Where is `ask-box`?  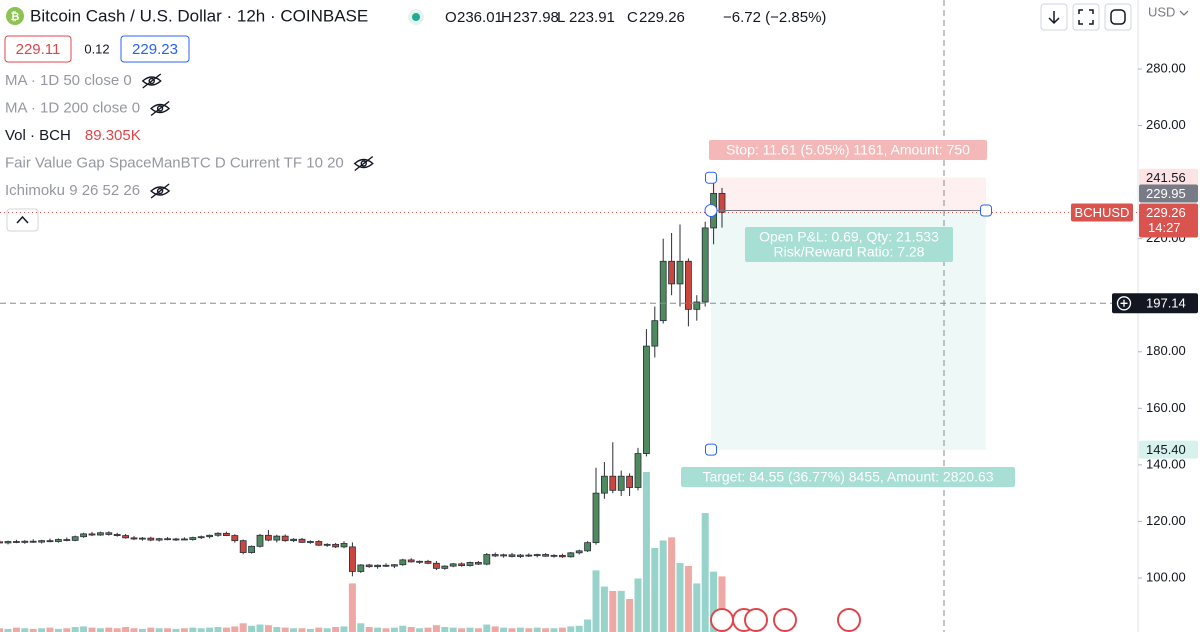 ask-box is located at coordinates (155, 49).